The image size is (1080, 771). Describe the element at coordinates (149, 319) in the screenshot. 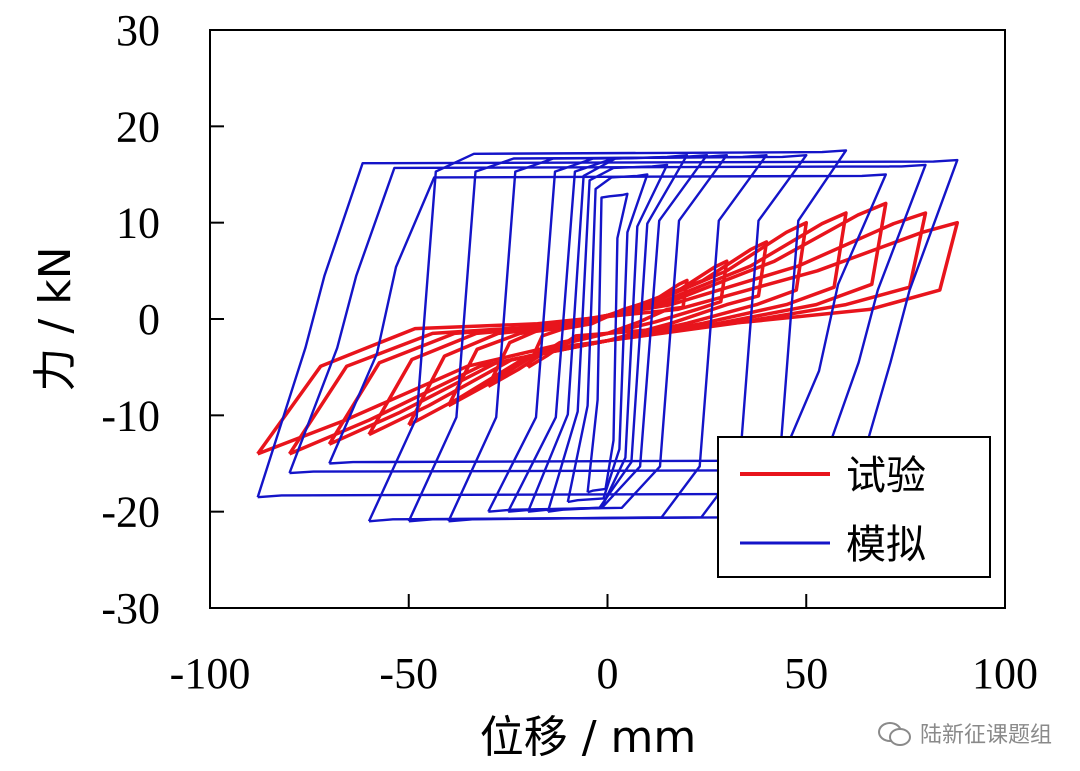

I see `y-tick-label: 0` at that location.